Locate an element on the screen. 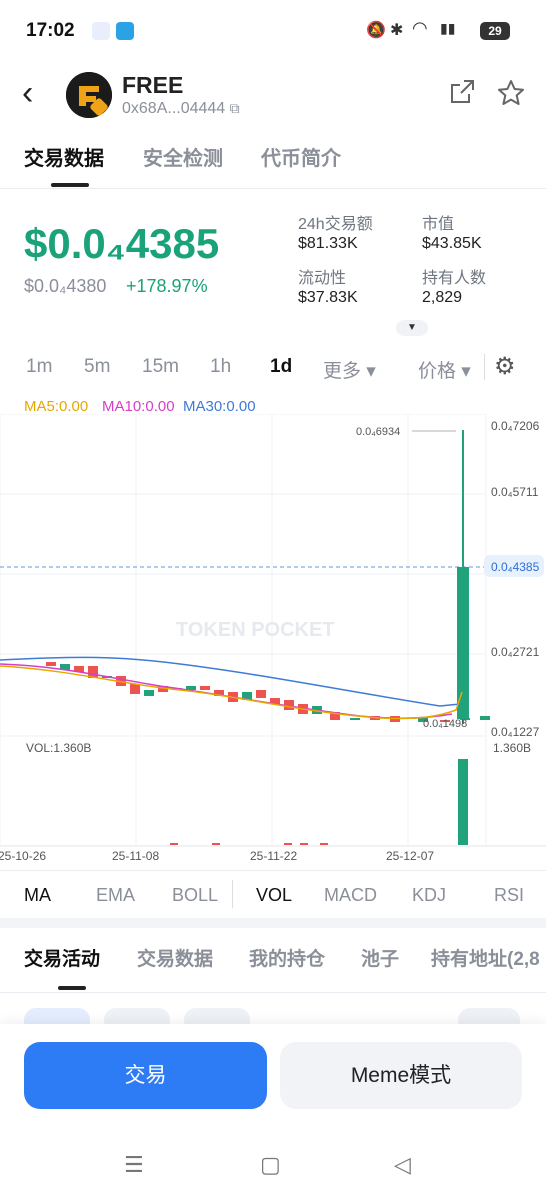  stat-label-marketcap: 市值 is located at coordinates (438, 224).